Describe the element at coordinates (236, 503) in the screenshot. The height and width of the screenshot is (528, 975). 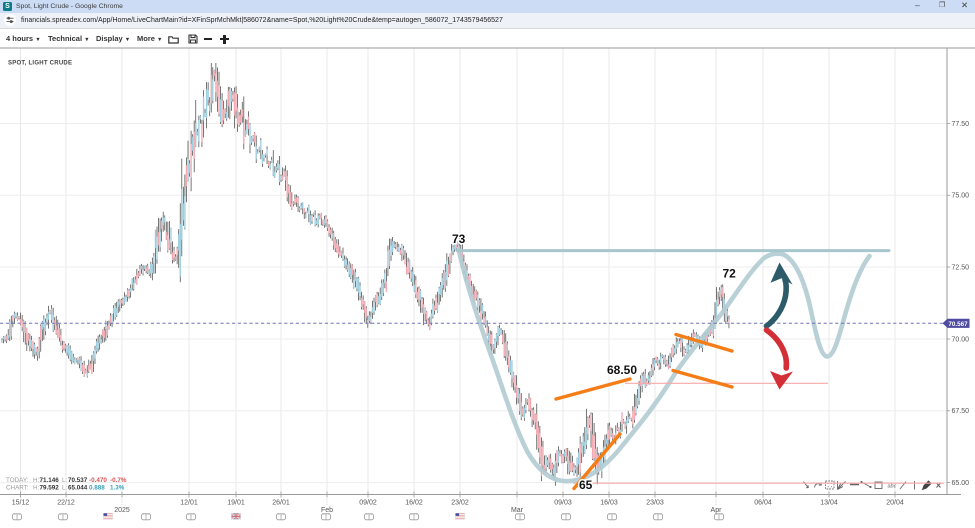
I see `svg-text: 19/01` at that location.